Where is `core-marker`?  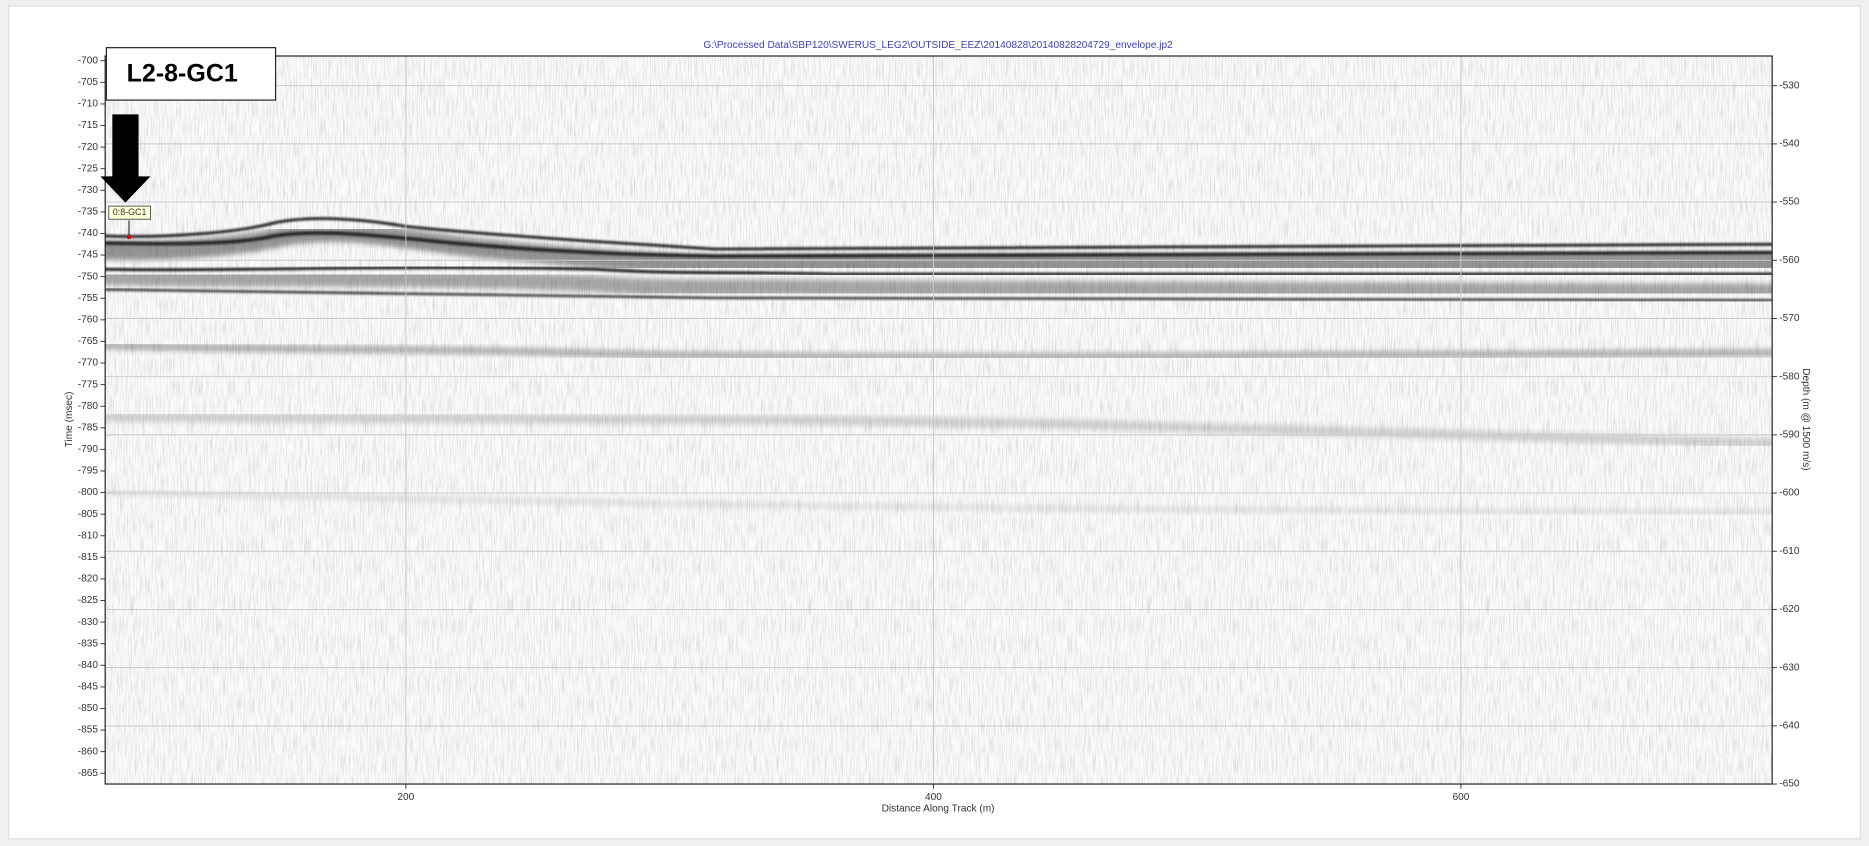 core-marker is located at coordinates (129, 237).